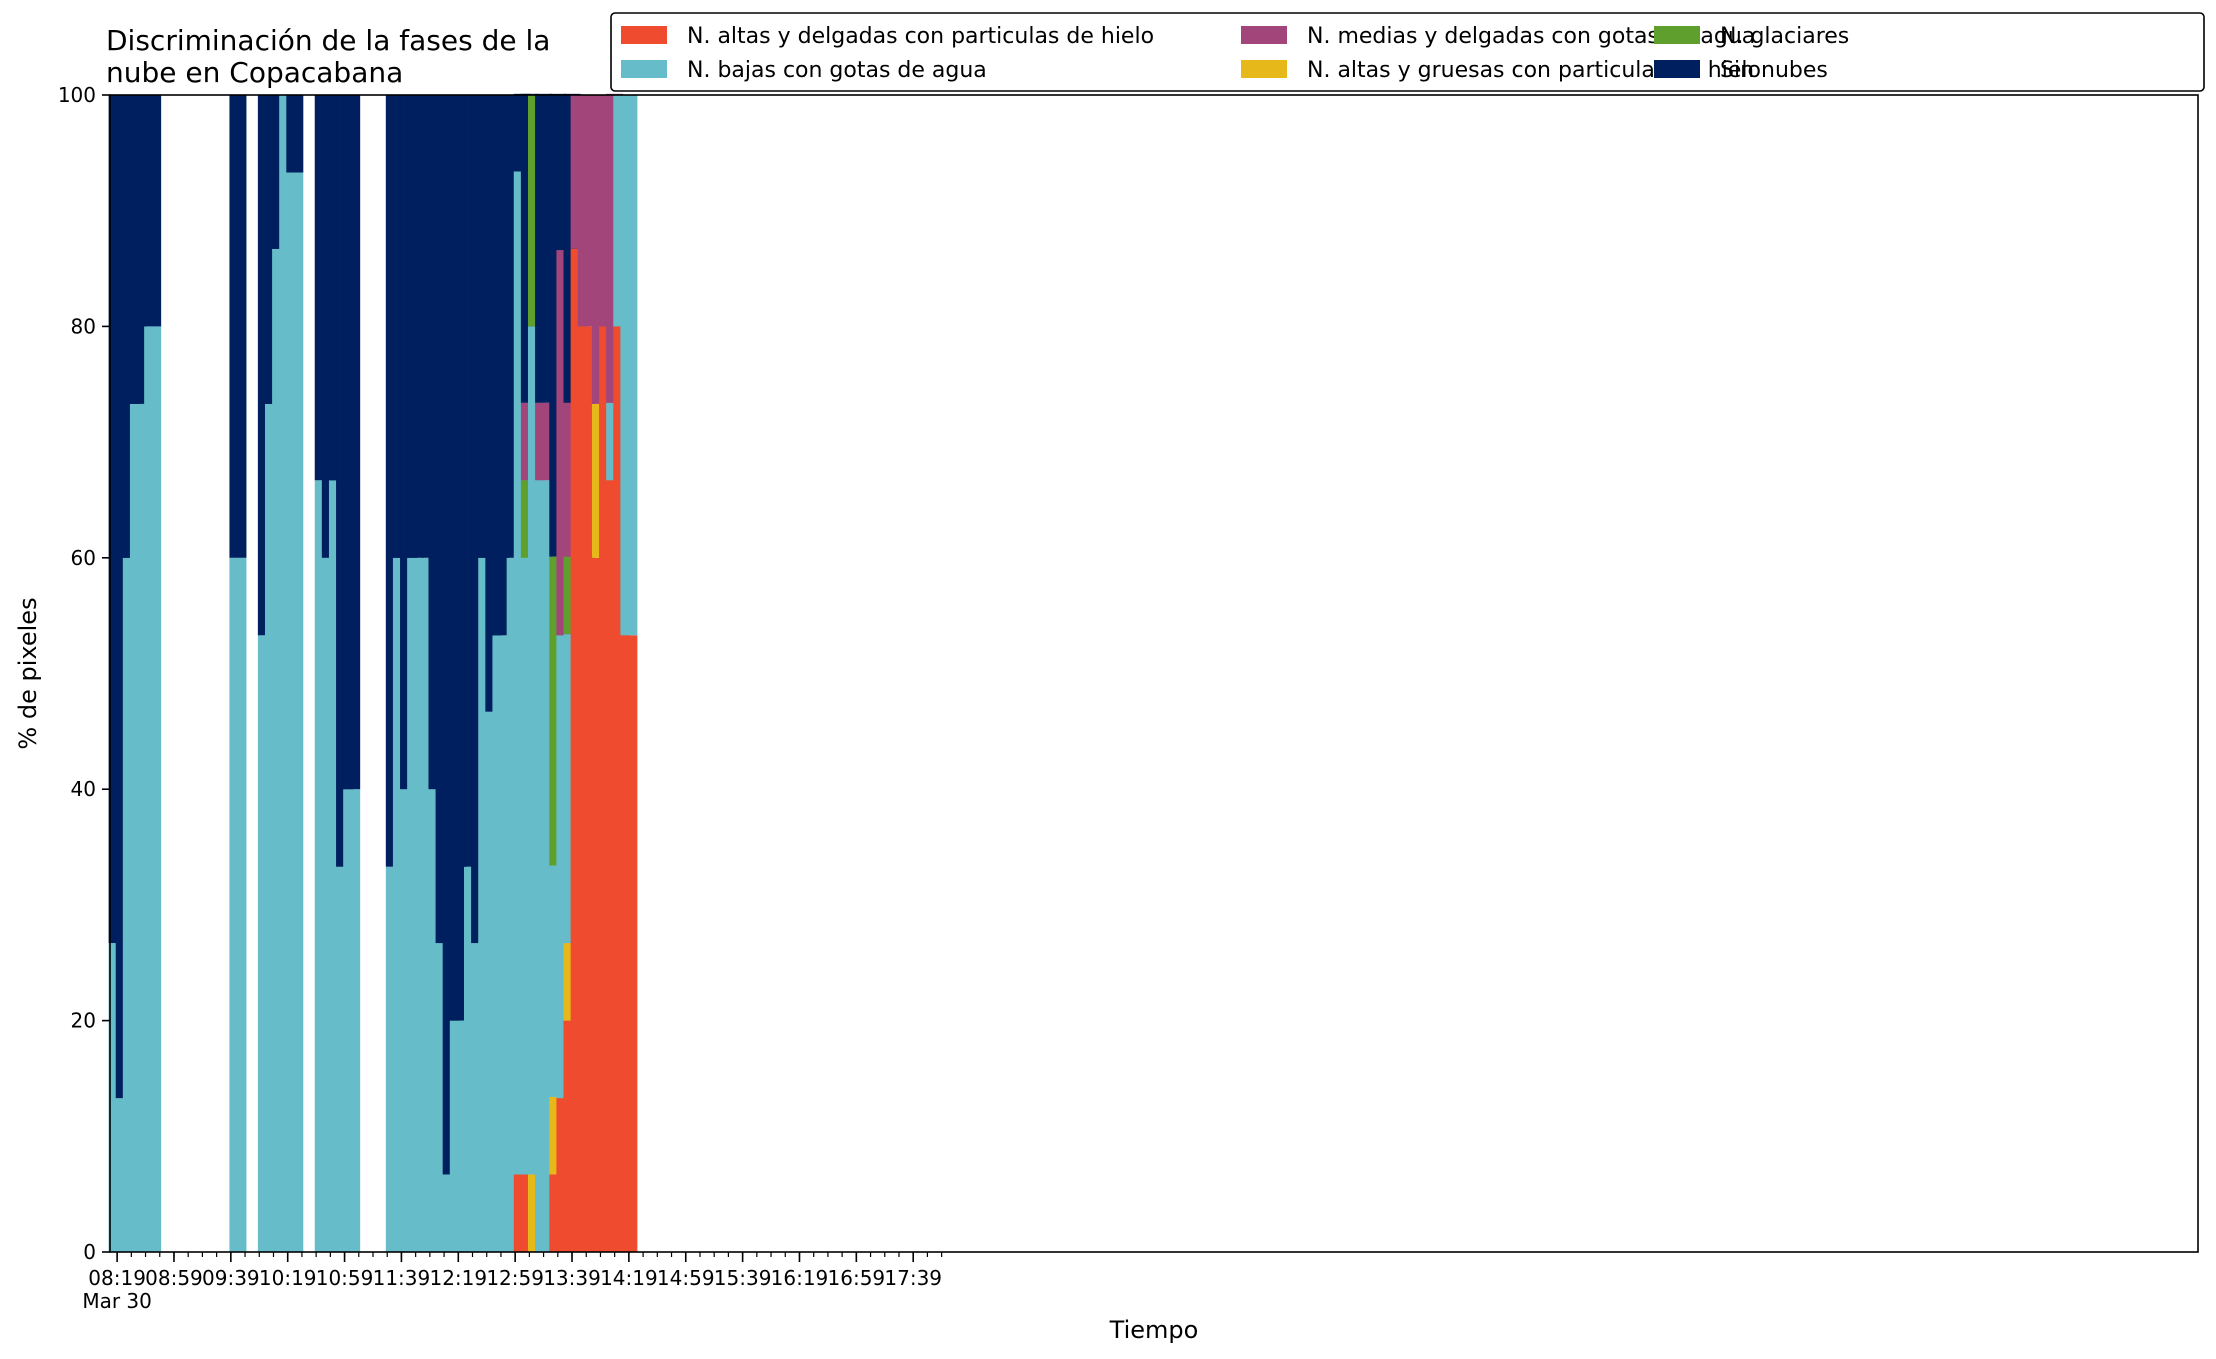  Describe the element at coordinates (83, 1021) in the screenshot. I see `y-tick-label: 20` at that location.